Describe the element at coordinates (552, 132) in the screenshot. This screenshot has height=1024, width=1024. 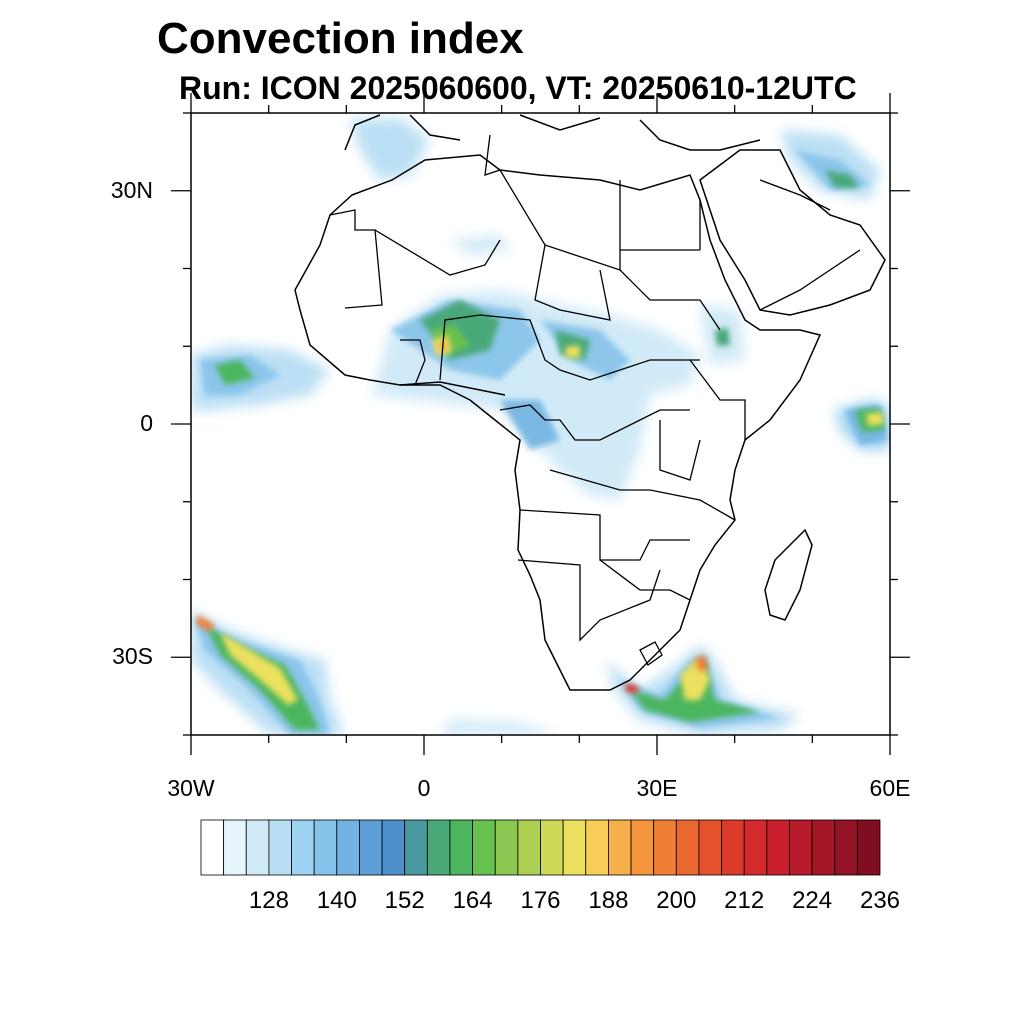
I see `europe-outline` at that location.